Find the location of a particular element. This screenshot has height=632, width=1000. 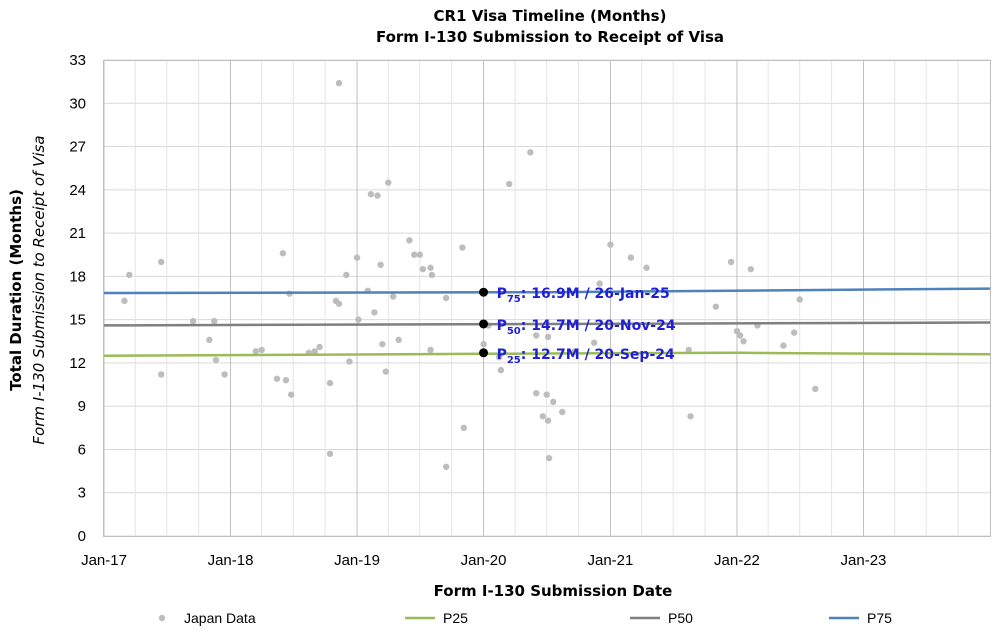

marker-p25 is located at coordinates (484, 353).